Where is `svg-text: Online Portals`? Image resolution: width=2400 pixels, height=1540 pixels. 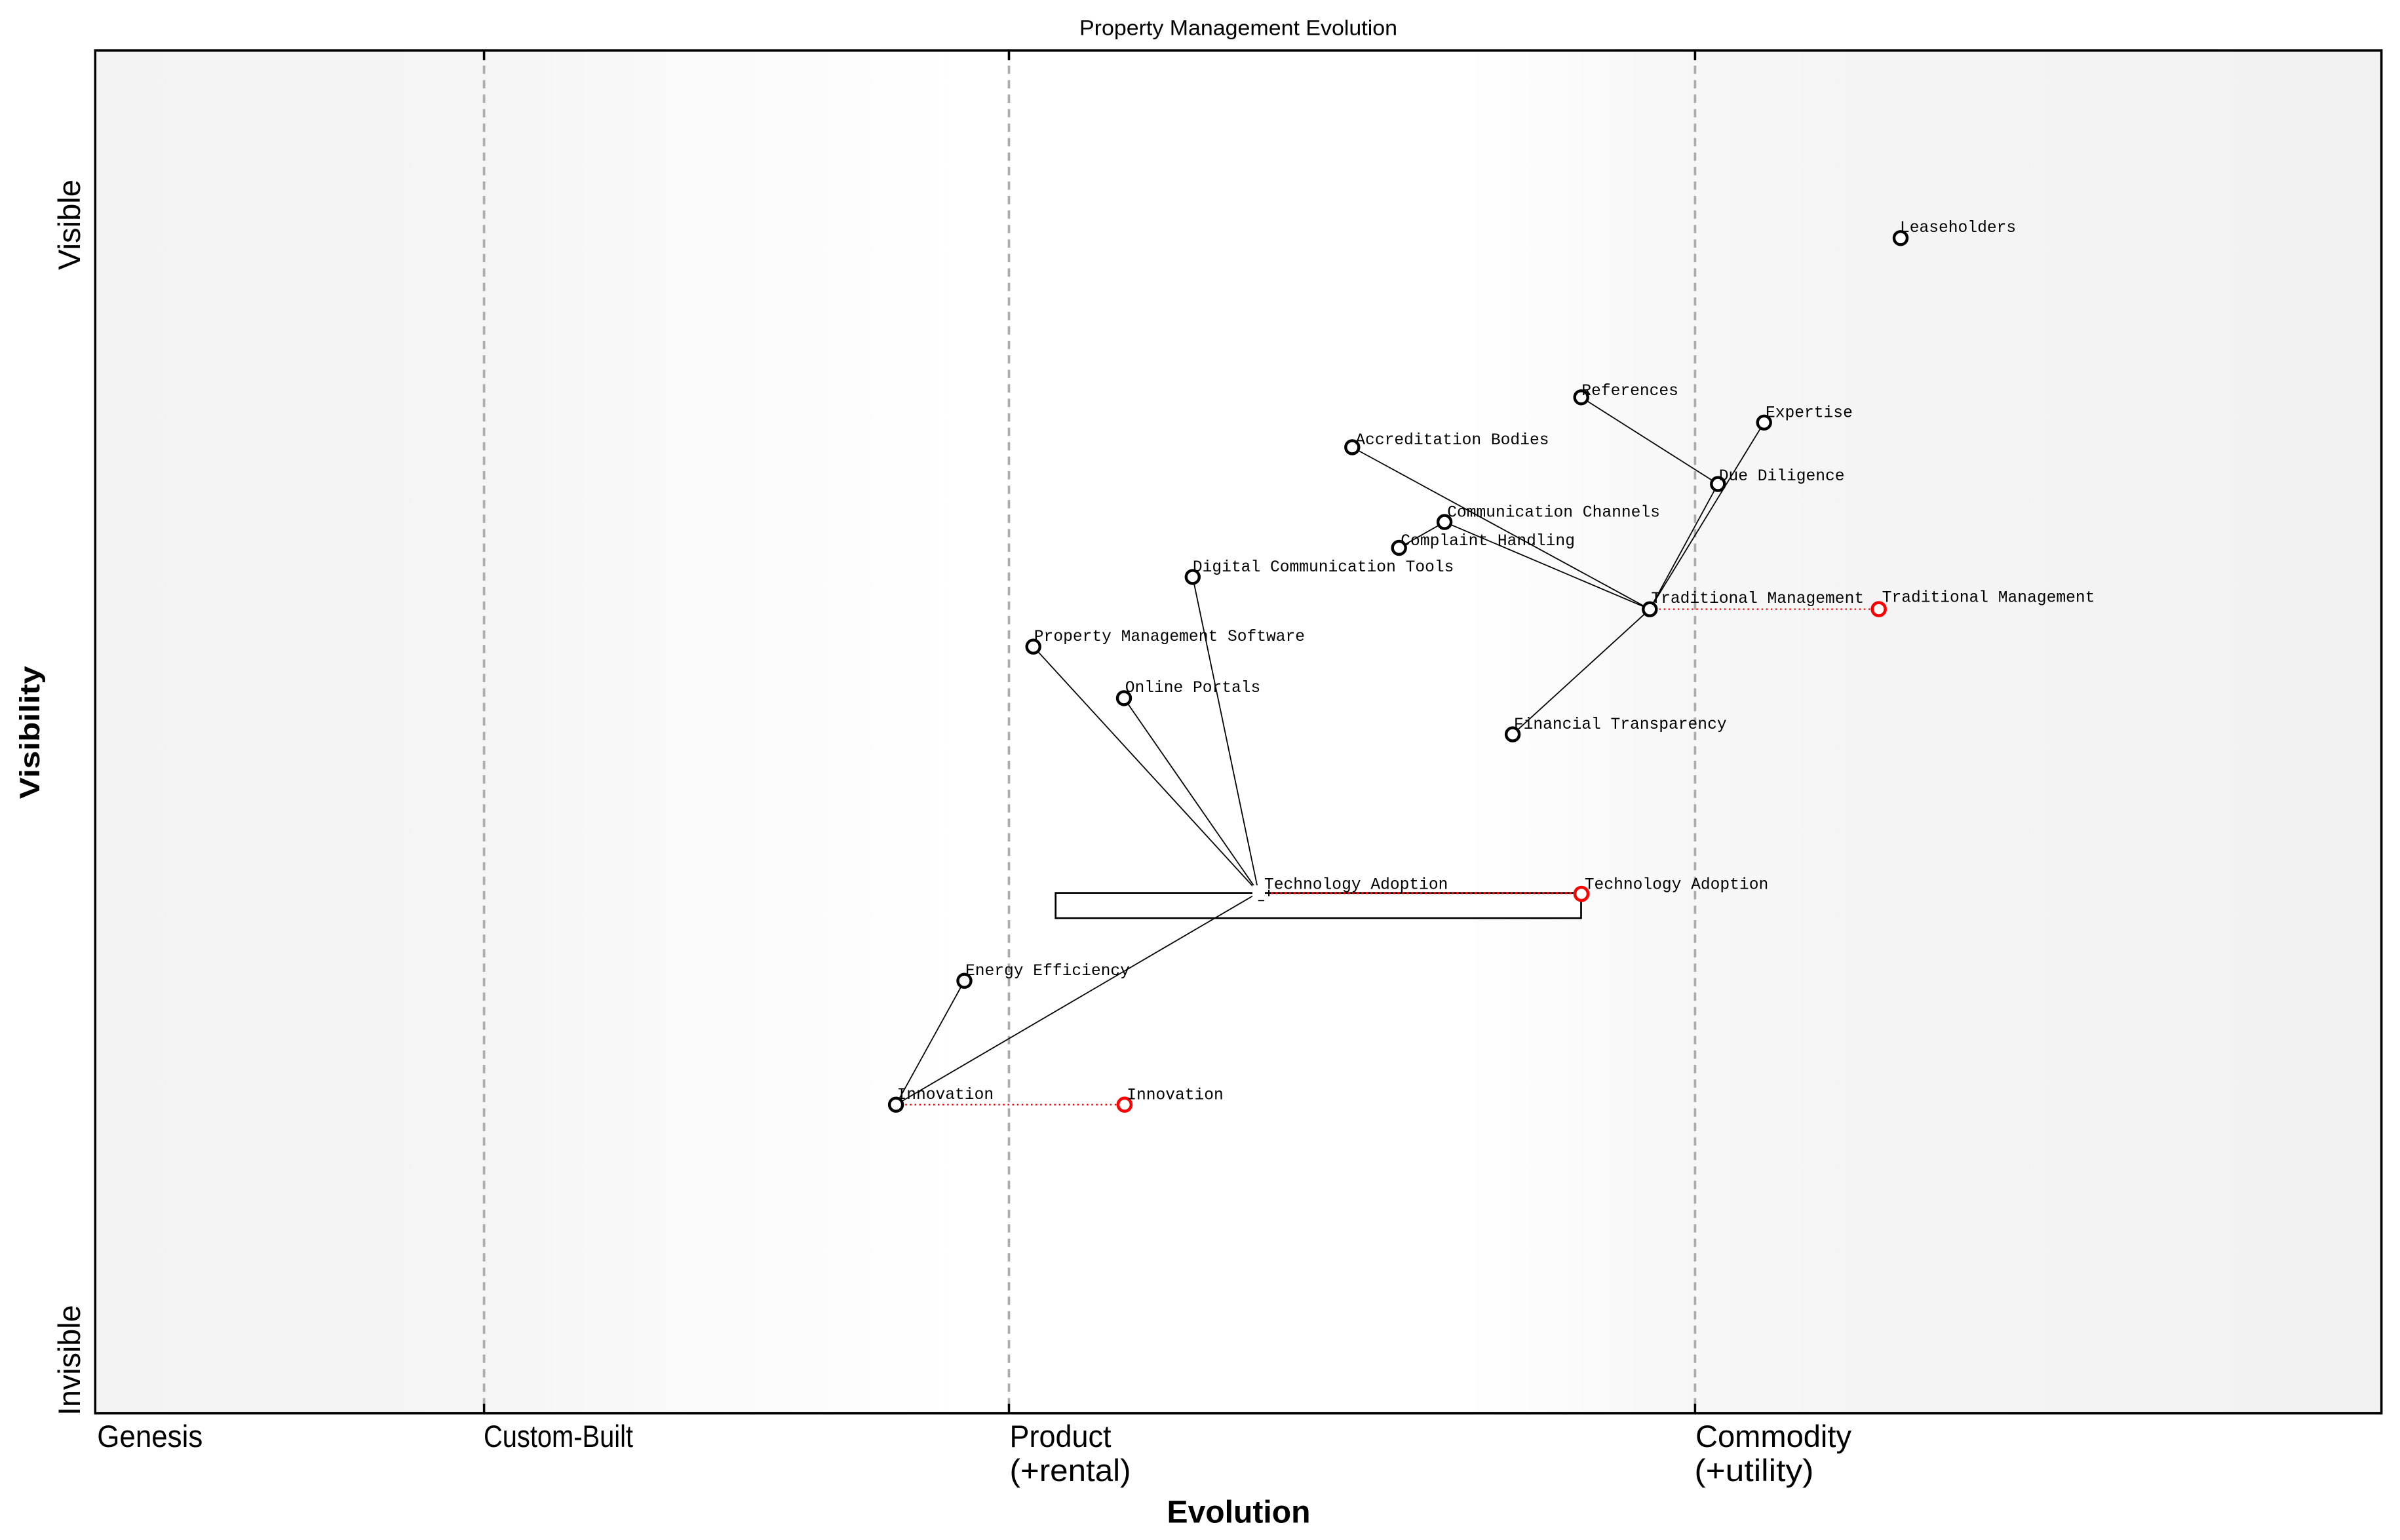 svg-text: Online Portals is located at coordinates (1193, 688).